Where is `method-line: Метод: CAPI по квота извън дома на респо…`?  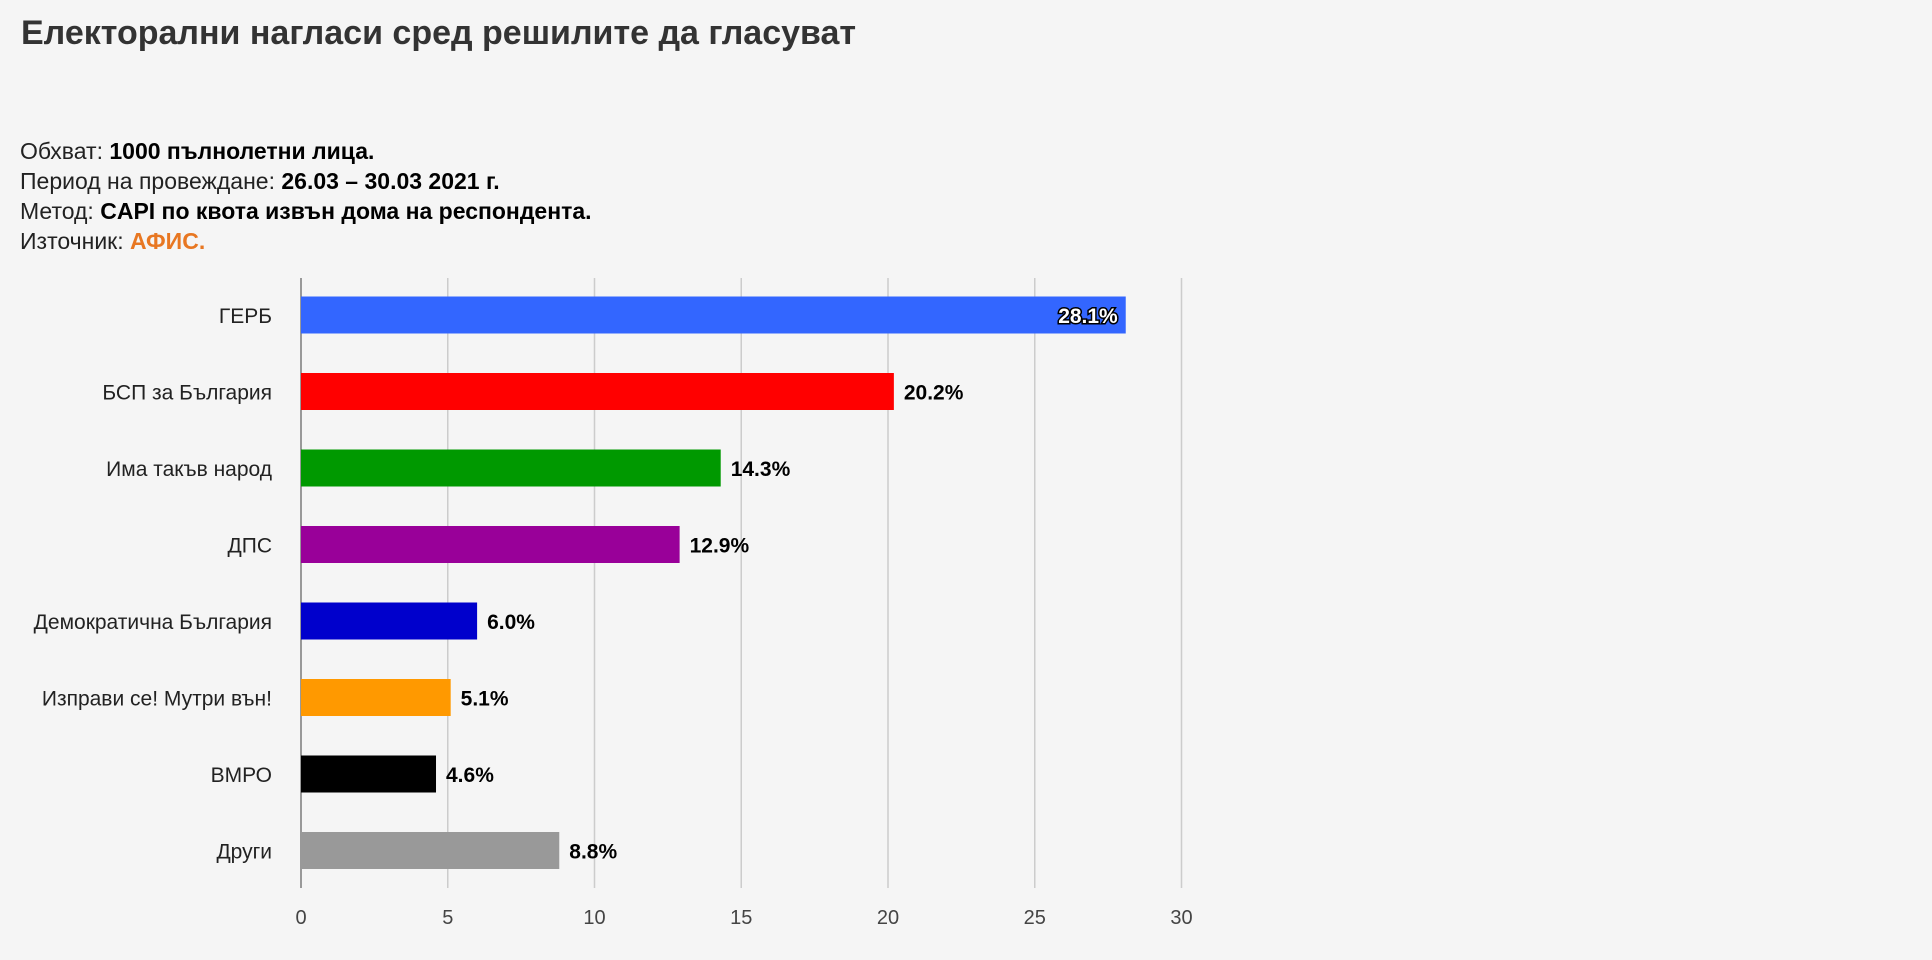 method-line: Метод: CAPI по квота извън дома на респо… is located at coordinates (306, 211).